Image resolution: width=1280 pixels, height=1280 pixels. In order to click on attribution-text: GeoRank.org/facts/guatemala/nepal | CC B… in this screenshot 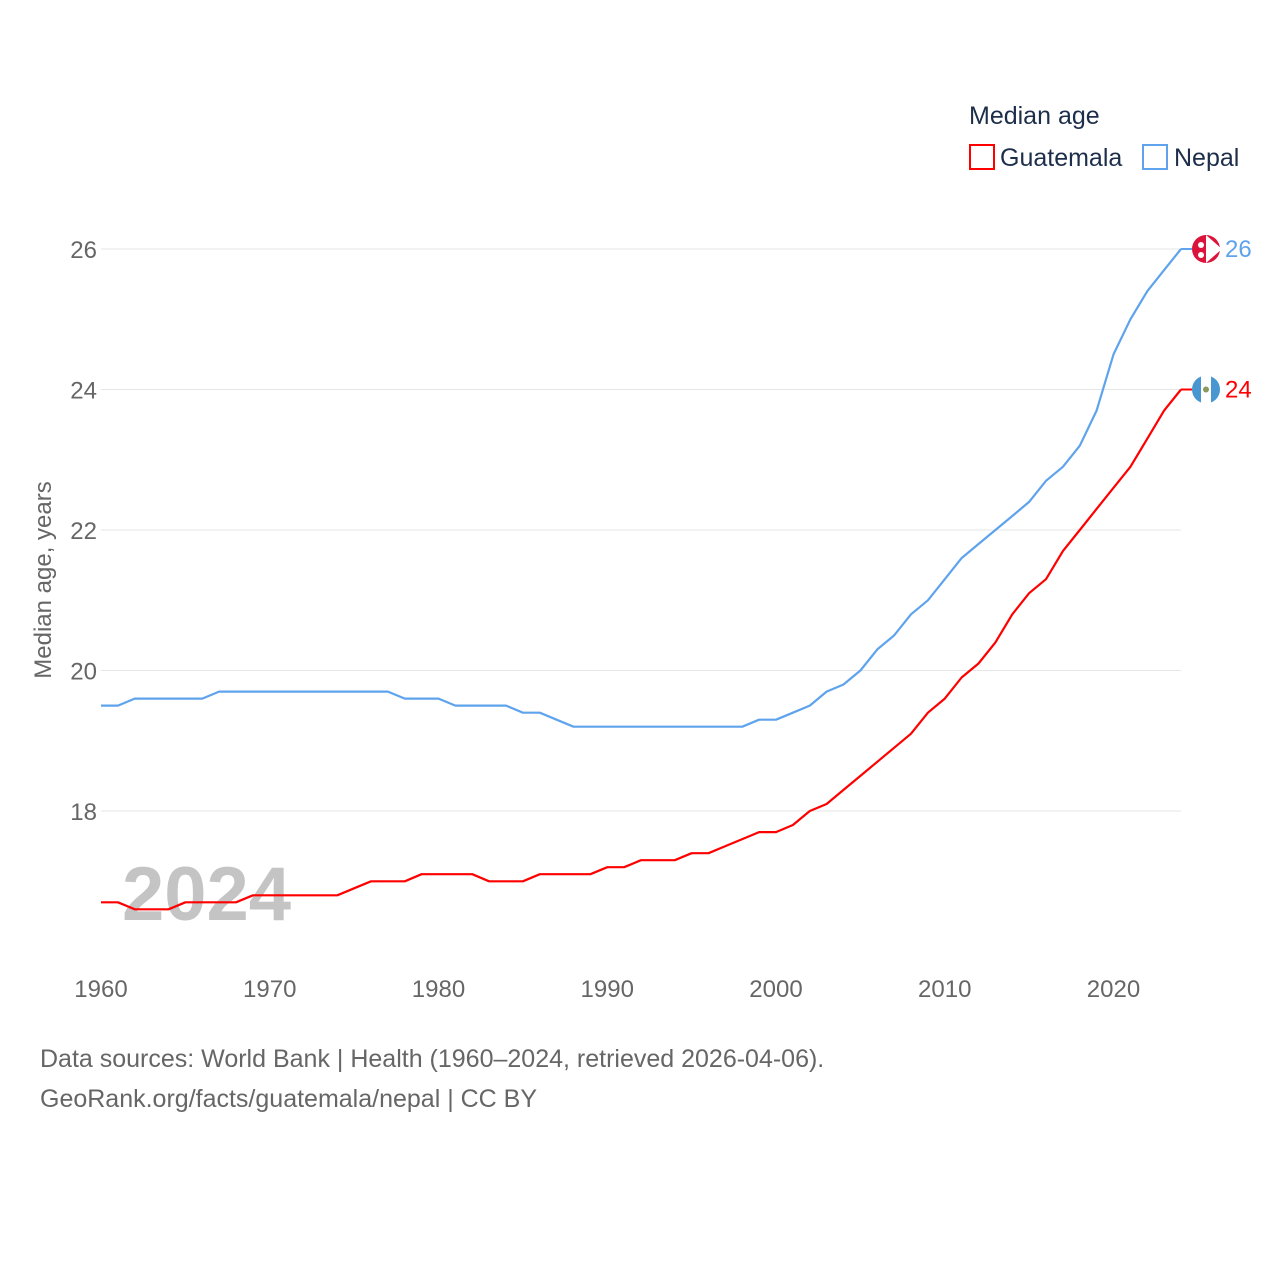, I will do `click(289, 1099)`.